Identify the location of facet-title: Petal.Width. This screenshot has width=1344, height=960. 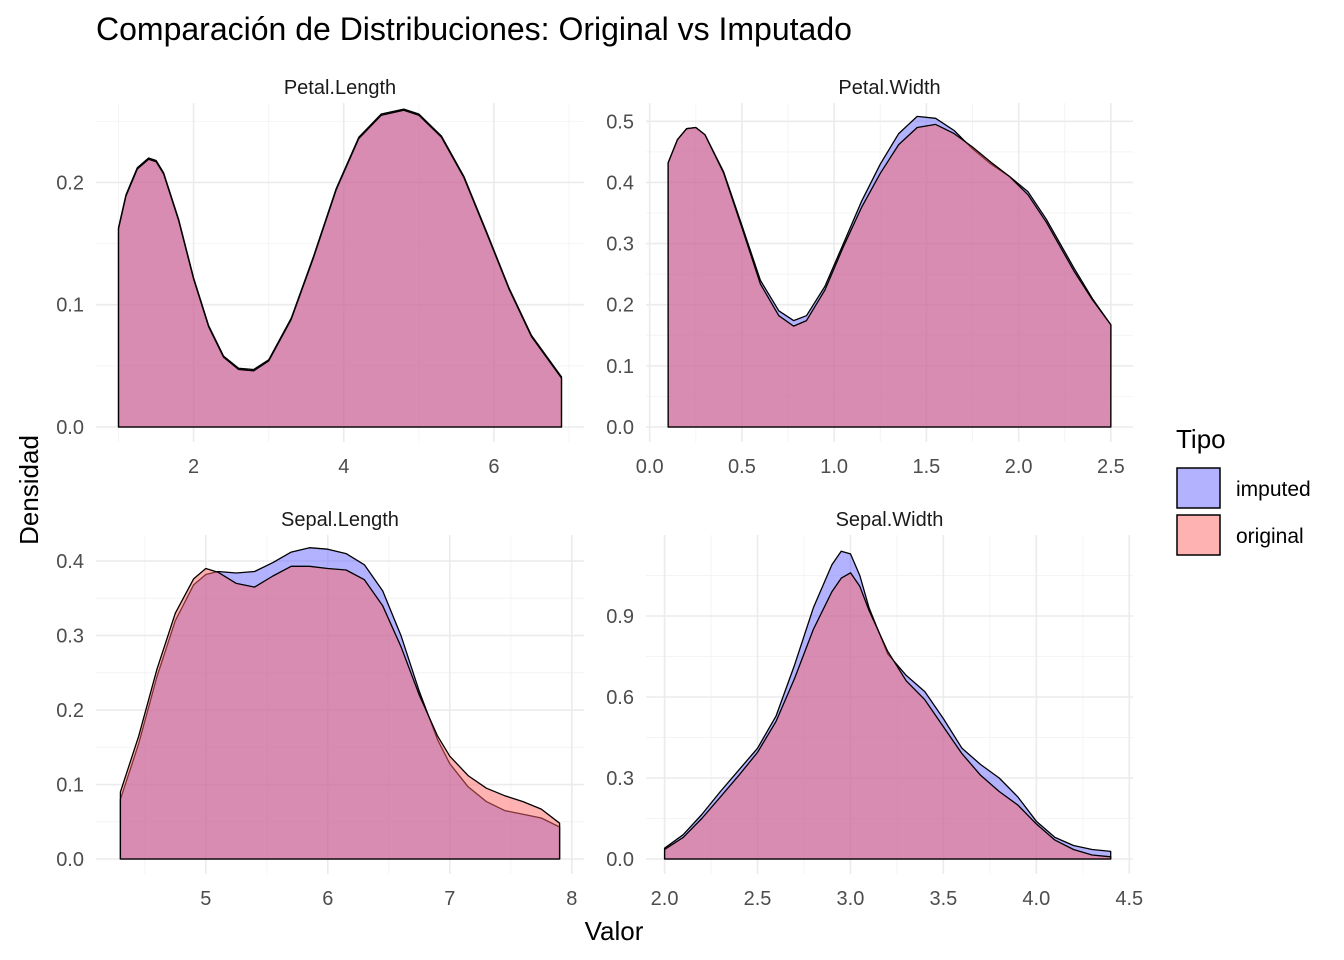
(889, 88).